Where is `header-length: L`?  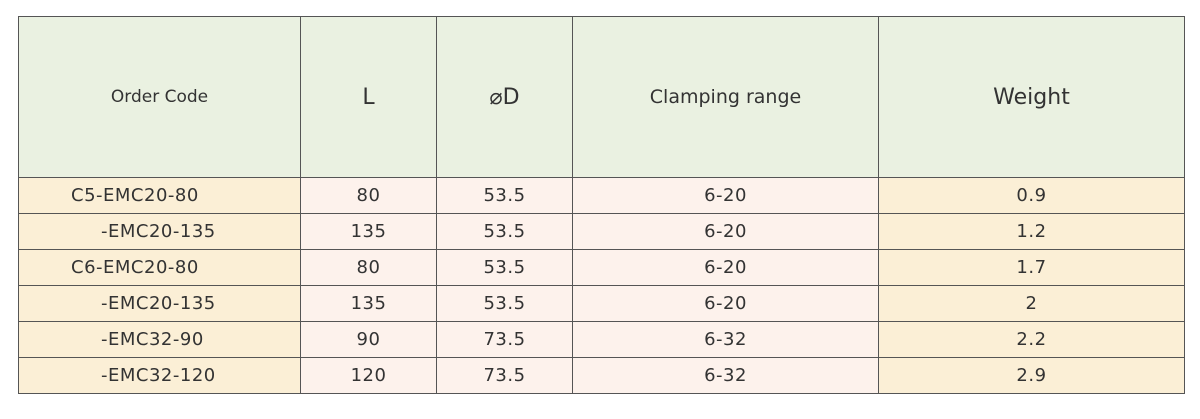
header-length: L is located at coordinates (368, 97).